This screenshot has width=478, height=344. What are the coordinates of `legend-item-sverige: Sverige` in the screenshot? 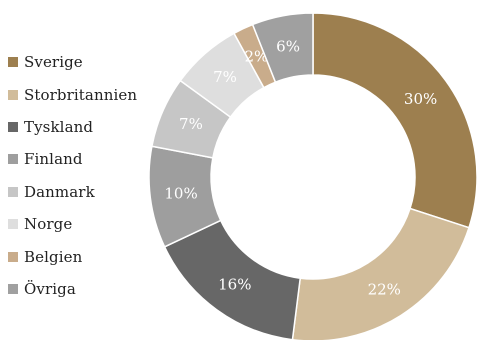 It's located at (72, 62).